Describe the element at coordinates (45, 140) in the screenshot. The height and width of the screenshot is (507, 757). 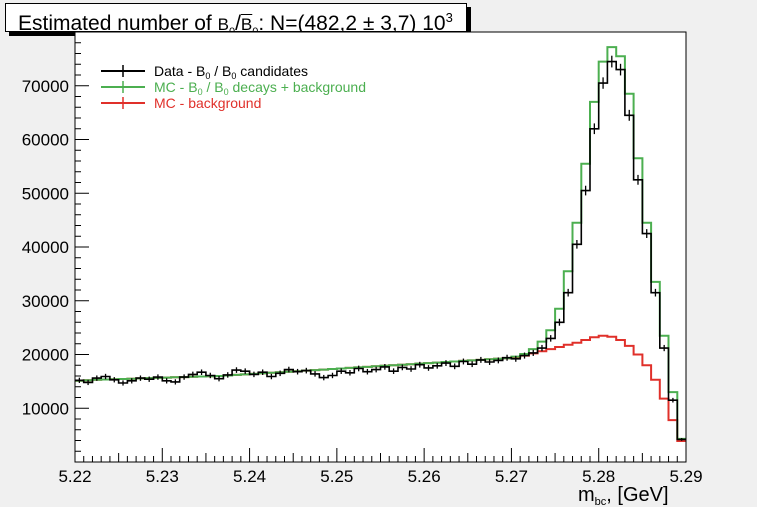
I see `y-tick-label: 60000` at that location.